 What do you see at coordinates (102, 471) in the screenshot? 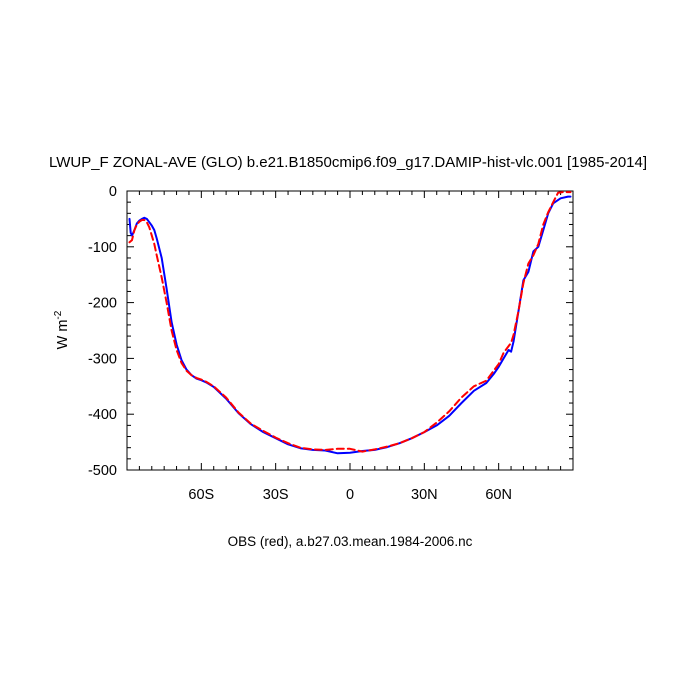
I see `y-tick-label: -500` at bounding box center [102, 471].